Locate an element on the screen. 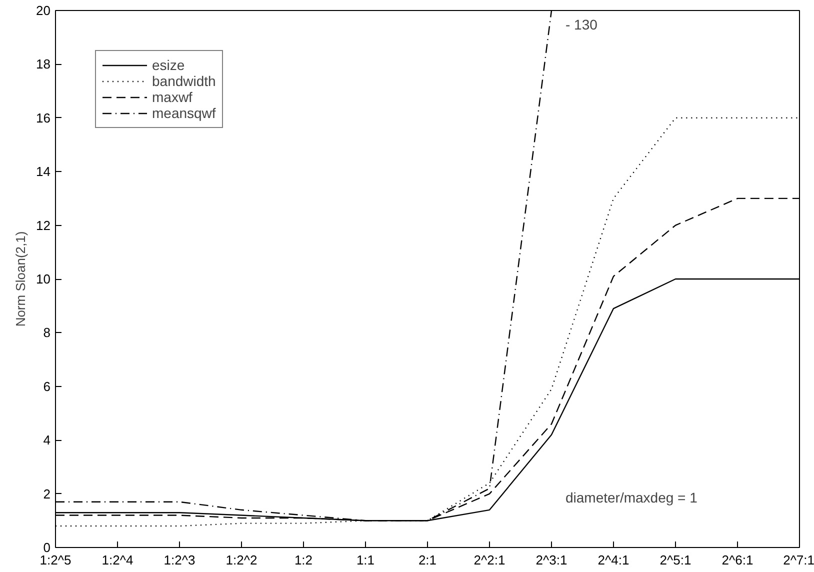  y-tick-label: 12 is located at coordinates (43, 225).